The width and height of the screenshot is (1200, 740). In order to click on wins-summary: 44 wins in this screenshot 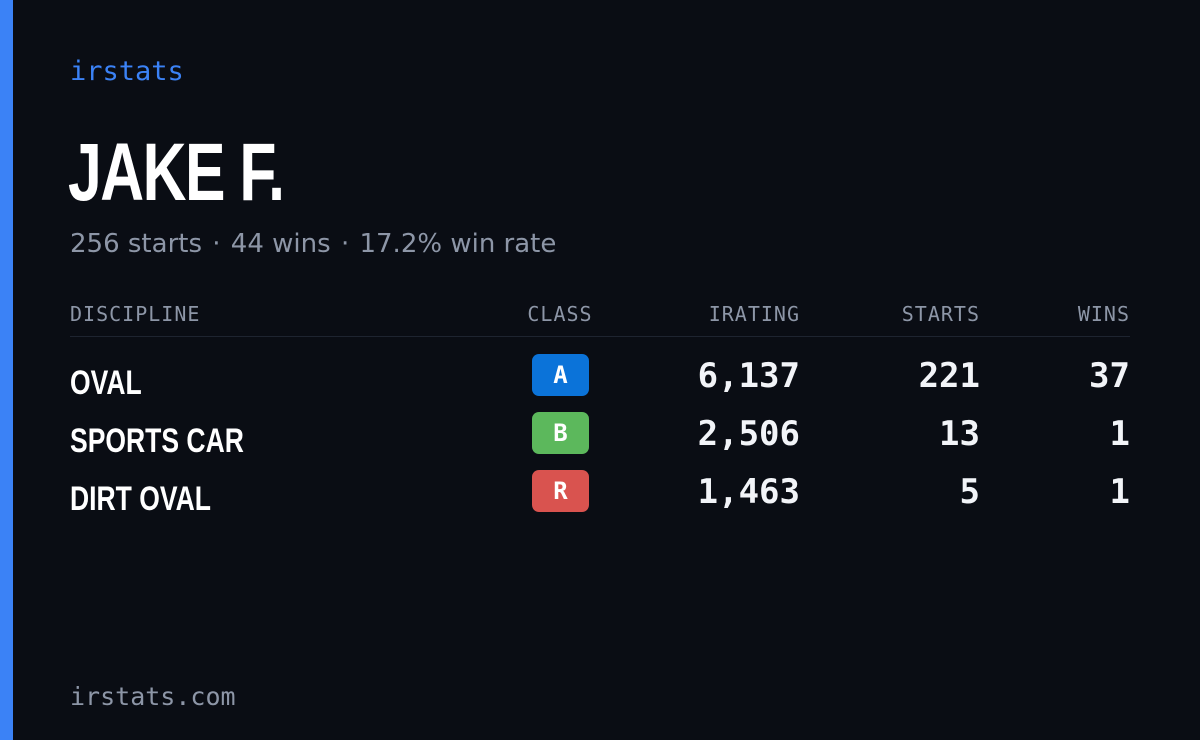, I will do `click(280, 244)`.